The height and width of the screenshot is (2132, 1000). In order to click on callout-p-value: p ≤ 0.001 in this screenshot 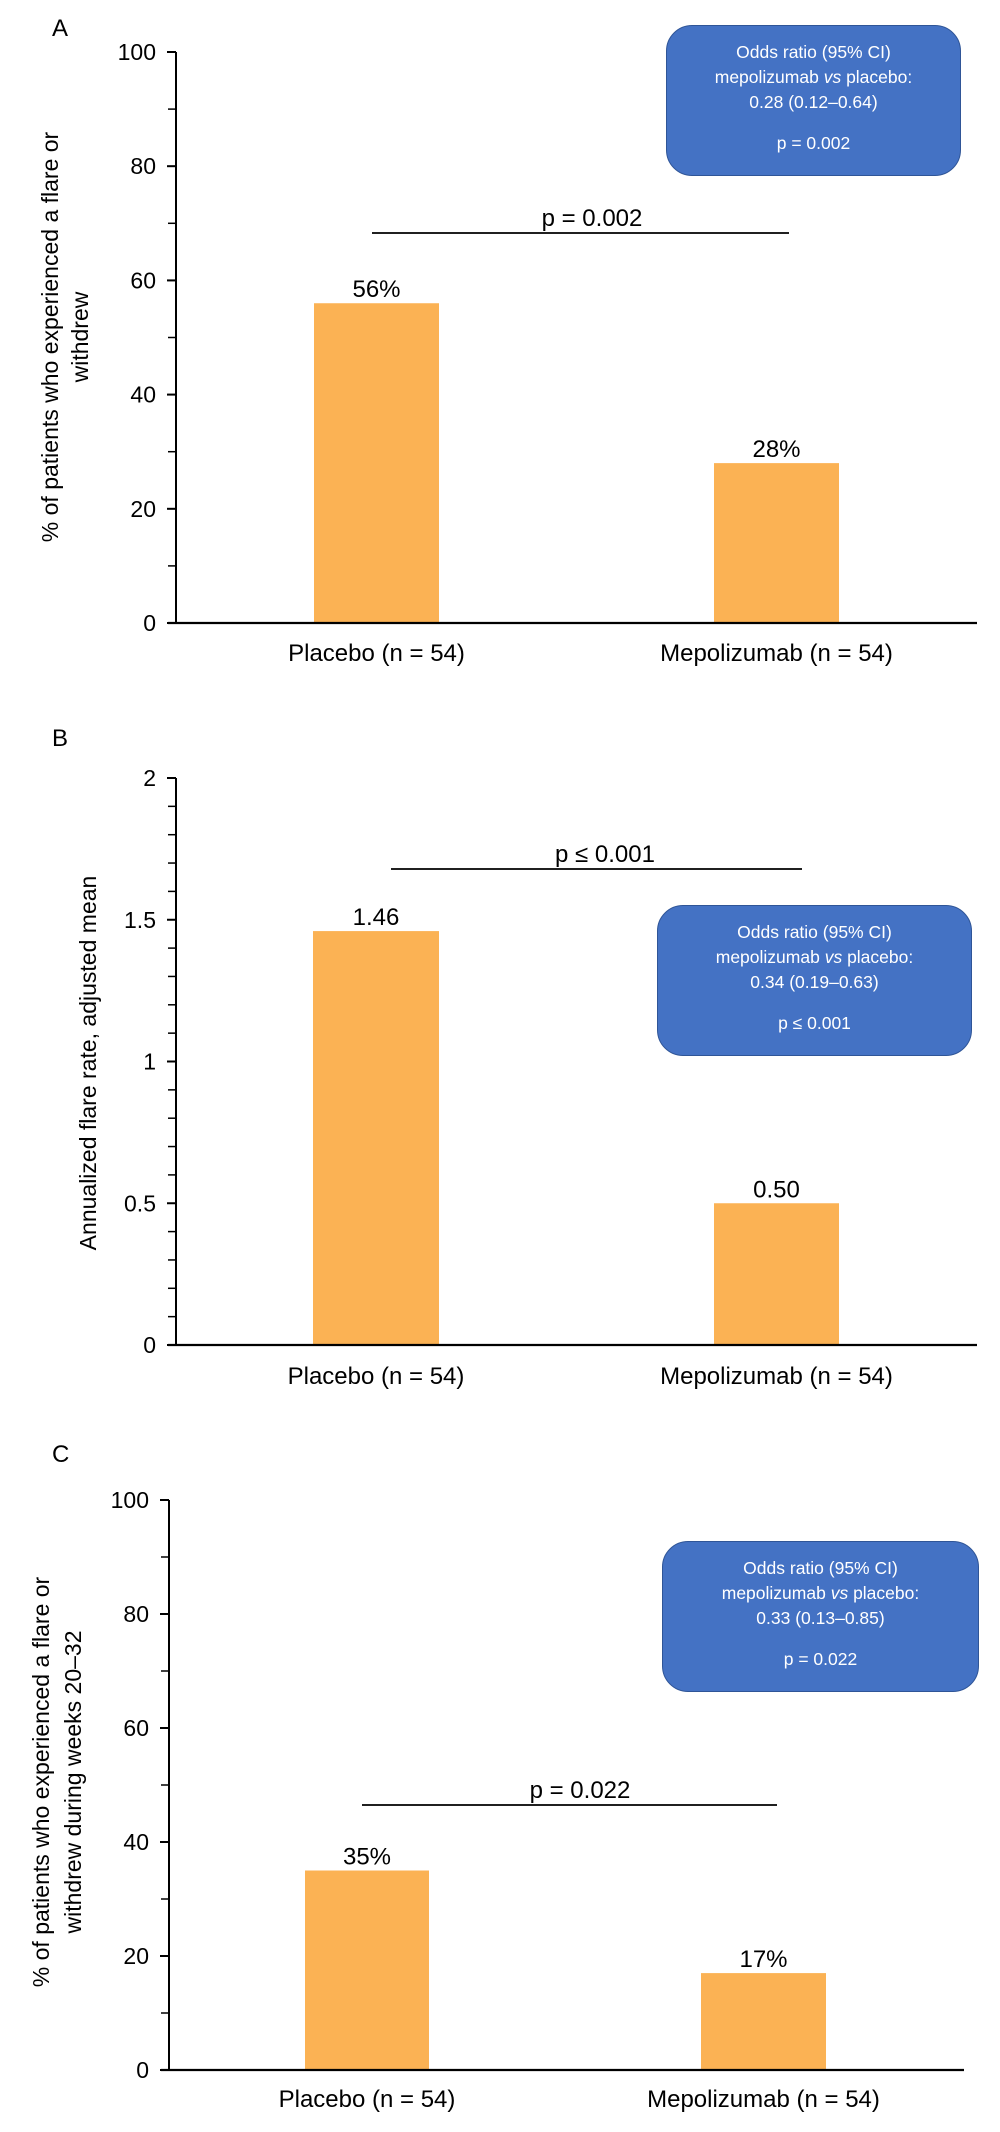, I will do `click(814, 1023)`.